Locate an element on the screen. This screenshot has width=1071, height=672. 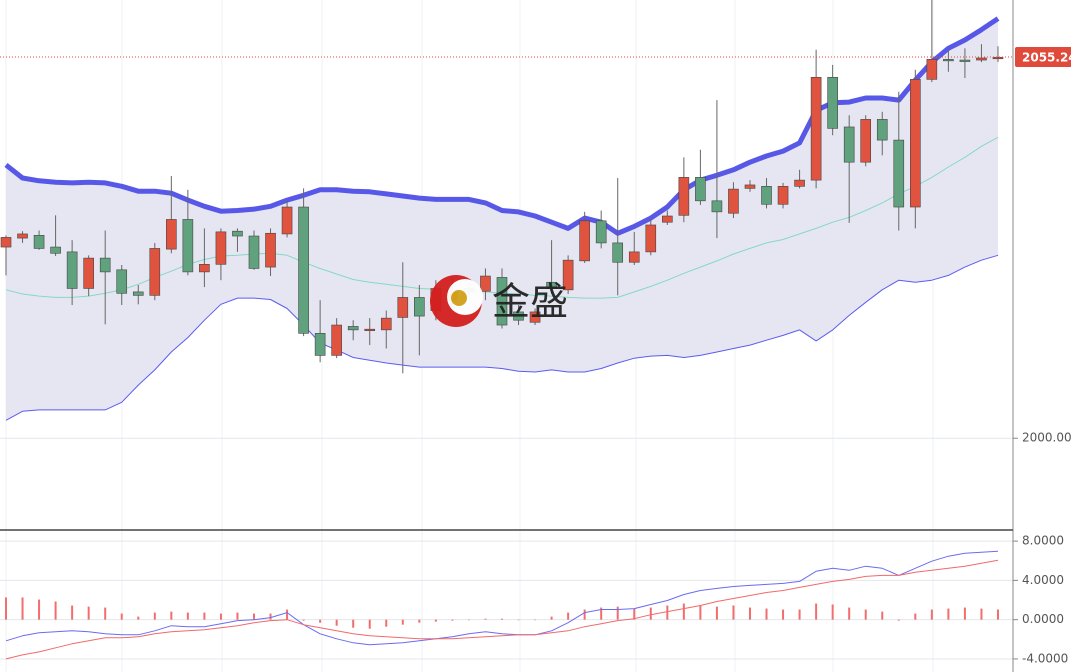
y-tick-label: 2000.00 is located at coordinates (1046, 438).